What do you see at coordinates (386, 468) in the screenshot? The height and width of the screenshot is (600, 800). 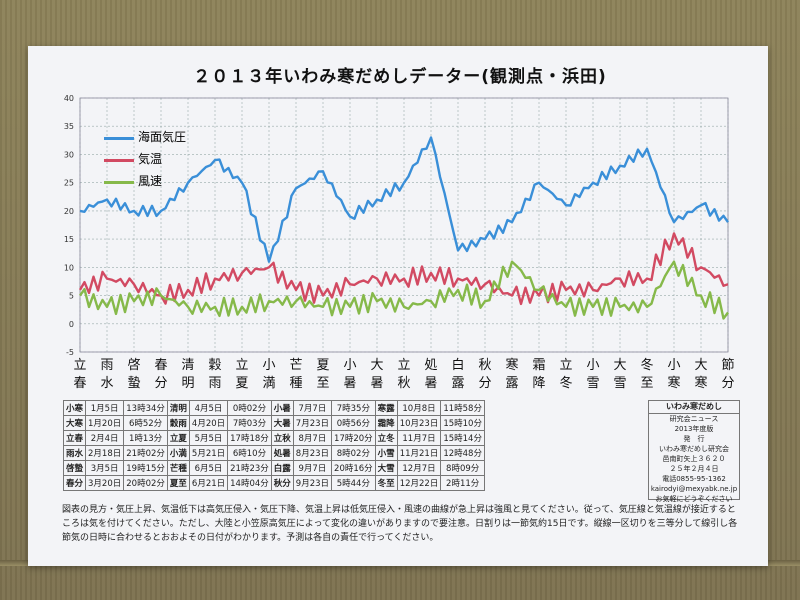 I see `table-cell: 大雪` at bounding box center [386, 468].